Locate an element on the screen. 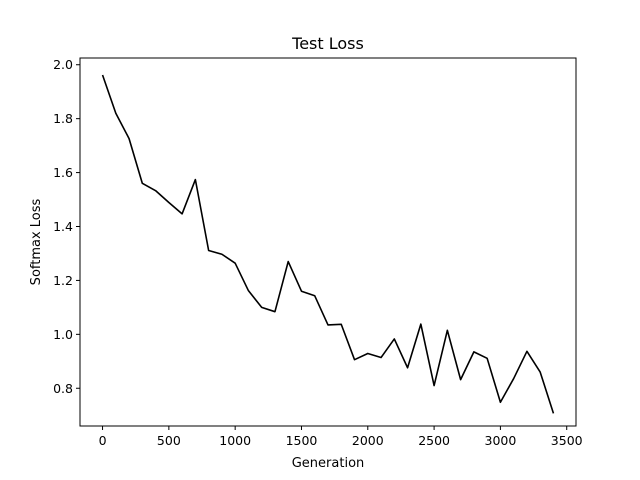 The image size is (640, 480). x-tick-label: 1000 is located at coordinates (235, 440).